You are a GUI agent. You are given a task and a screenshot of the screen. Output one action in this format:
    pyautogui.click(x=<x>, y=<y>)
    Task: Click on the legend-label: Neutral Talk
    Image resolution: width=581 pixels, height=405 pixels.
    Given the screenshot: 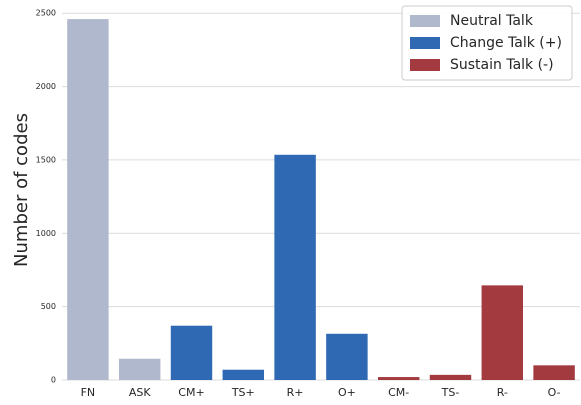 What is the action you would take?
    pyautogui.click(x=492, y=21)
    